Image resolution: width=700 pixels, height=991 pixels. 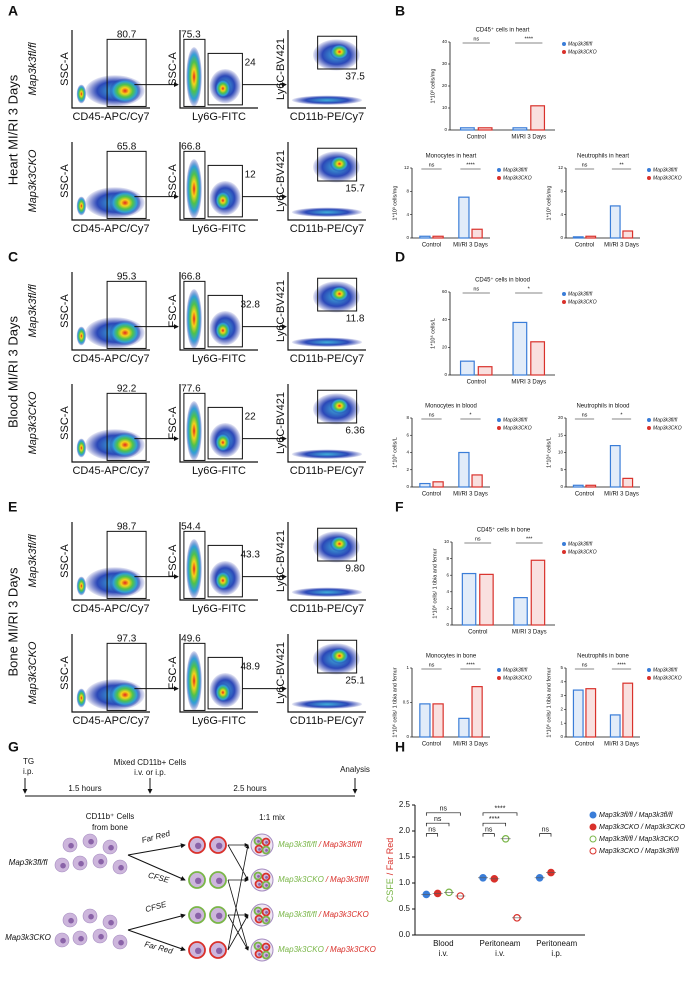 I want to click on chart-title: CD45⁺ cells in heart, so click(x=503, y=30).